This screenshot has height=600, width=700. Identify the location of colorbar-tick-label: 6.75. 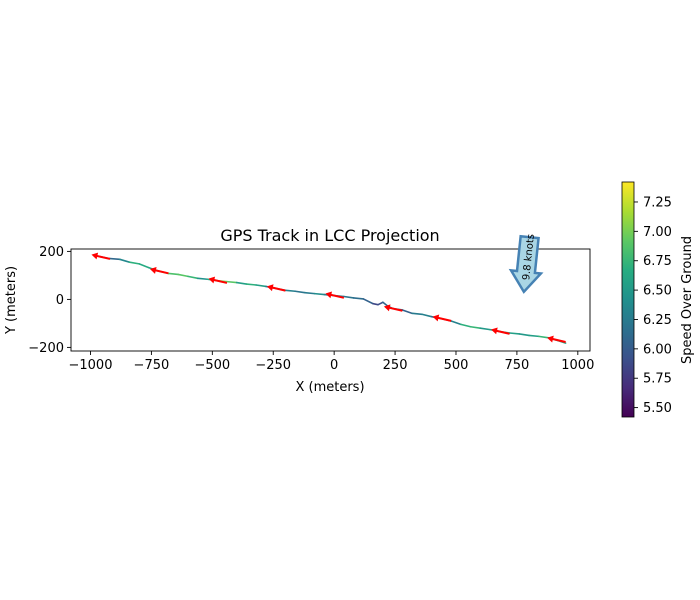
(657, 261).